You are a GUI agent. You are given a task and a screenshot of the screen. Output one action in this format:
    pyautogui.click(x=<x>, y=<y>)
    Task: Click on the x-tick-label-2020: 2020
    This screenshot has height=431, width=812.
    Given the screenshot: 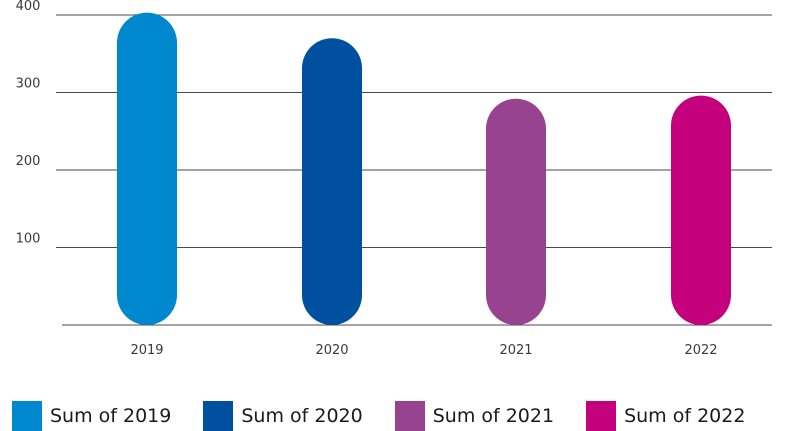 What is the action you would take?
    pyautogui.click(x=331, y=350)
    